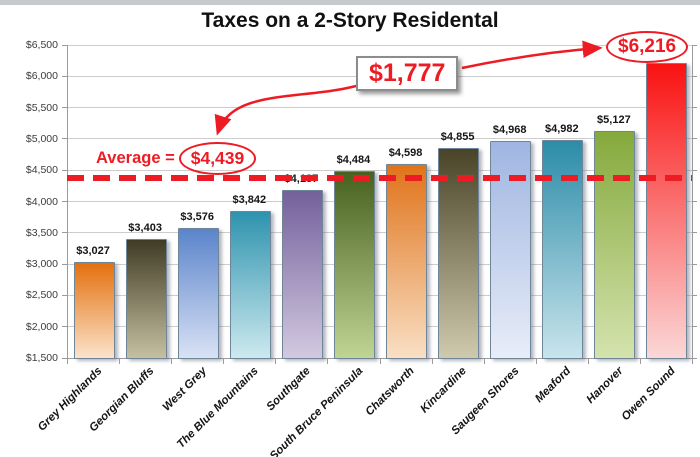 This screenshot has height=457, width=700. Describe the element at coordinates (184, 389) in the screenshot. I see `x-axis-label-west-grey: West Grey` at that location.